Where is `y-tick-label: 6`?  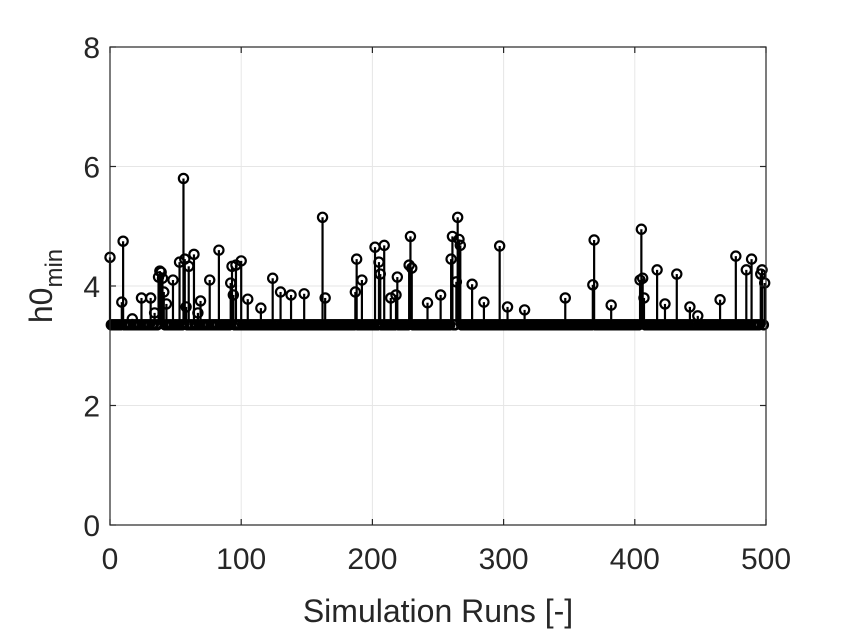 y-tick-label: 6 is located at coordinates (91, 168).